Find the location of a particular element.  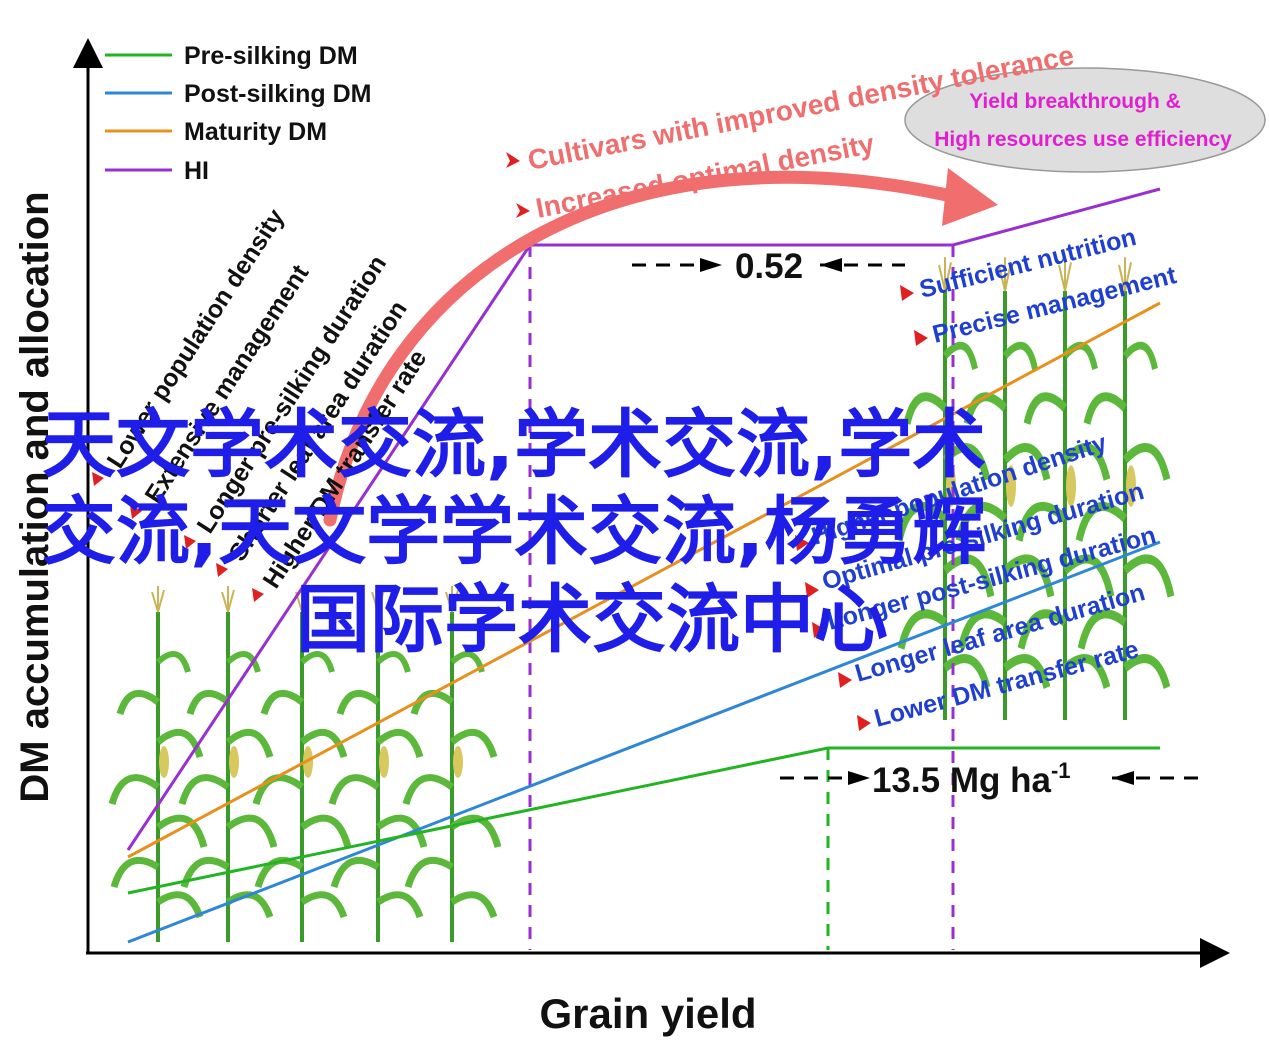

watermark-line-2: 交流,天文学学术交流,杨勇辉 is located at coordinates (514, 532).